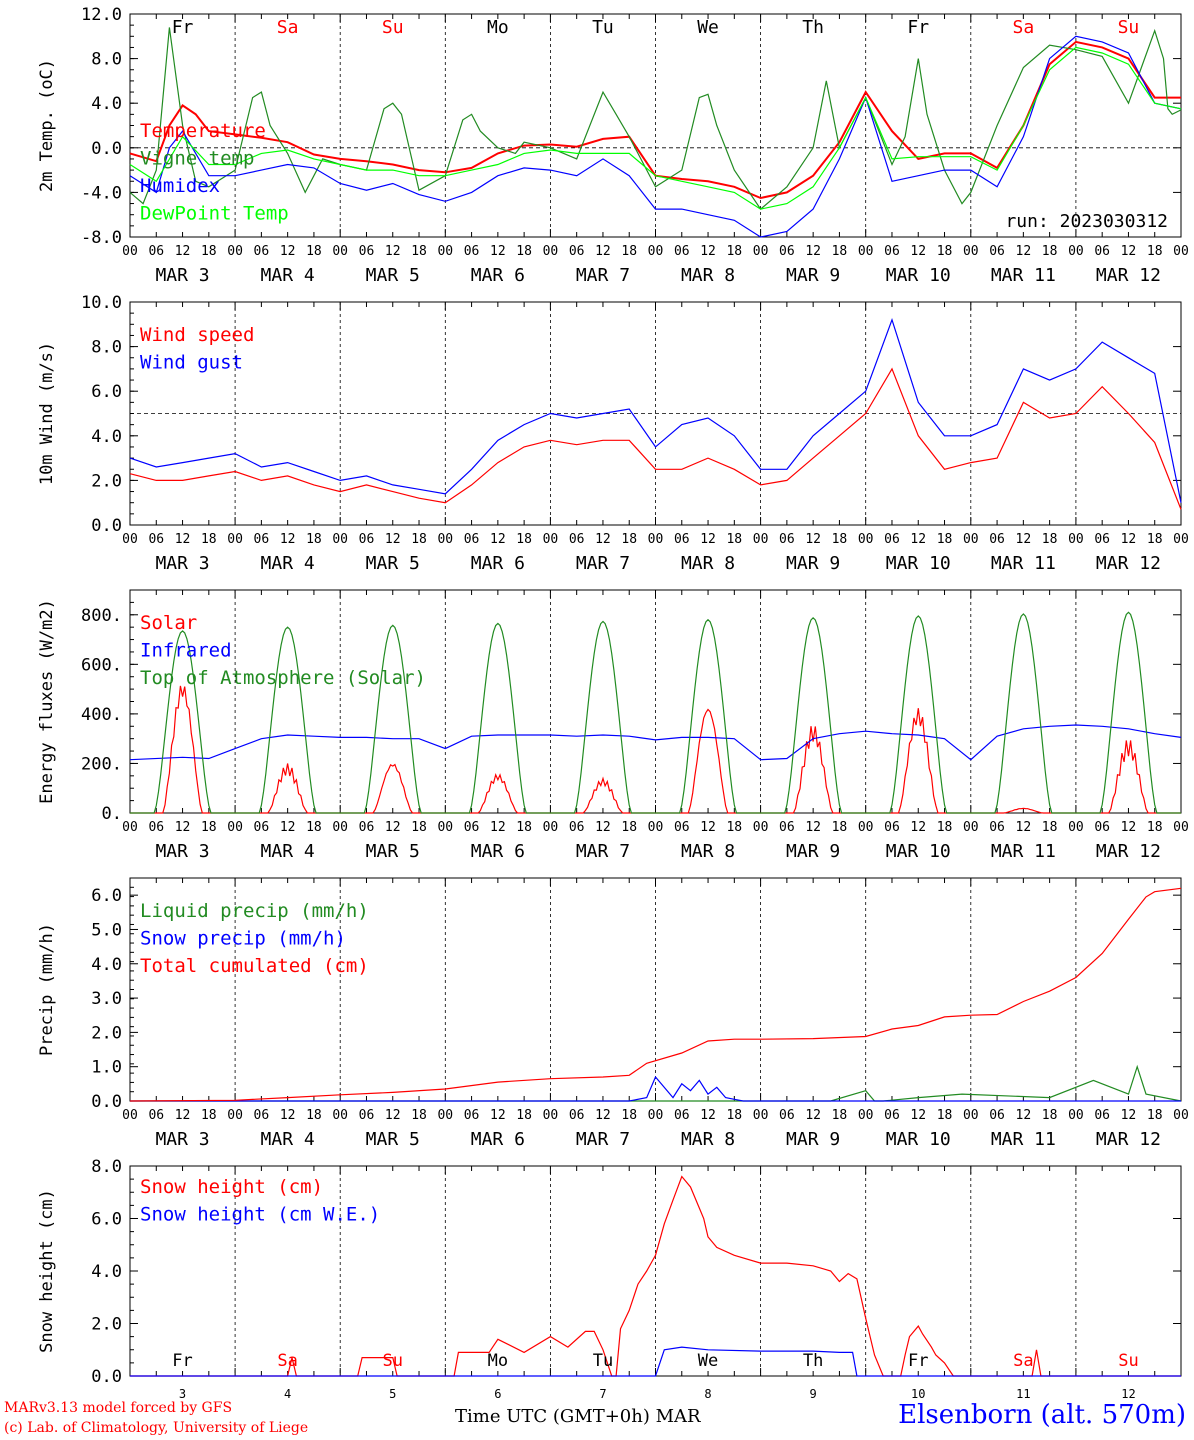 This screenshot has height=1440, width=1194. What do you see at coordinates (168, 623) in the screenshot?
I see `legend-entry: Solar` at bounding box center [168, 623].